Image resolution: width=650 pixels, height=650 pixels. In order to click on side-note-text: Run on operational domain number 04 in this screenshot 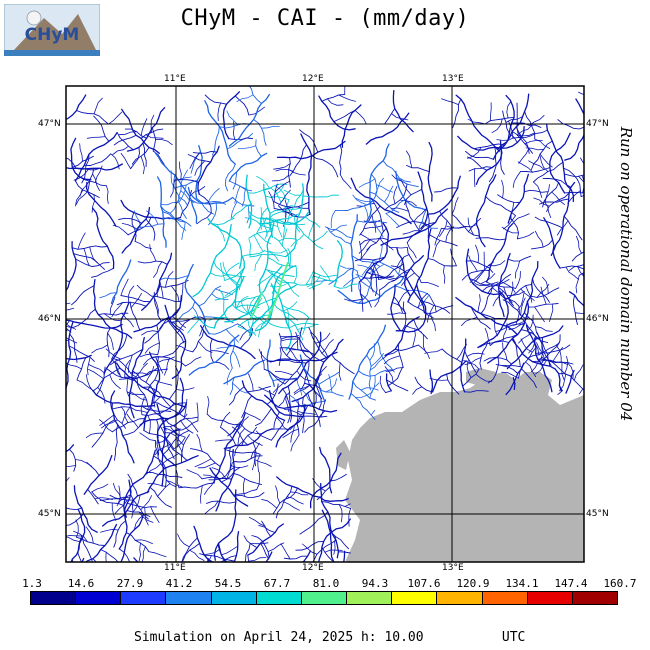, I will do `click(626, 274)`.